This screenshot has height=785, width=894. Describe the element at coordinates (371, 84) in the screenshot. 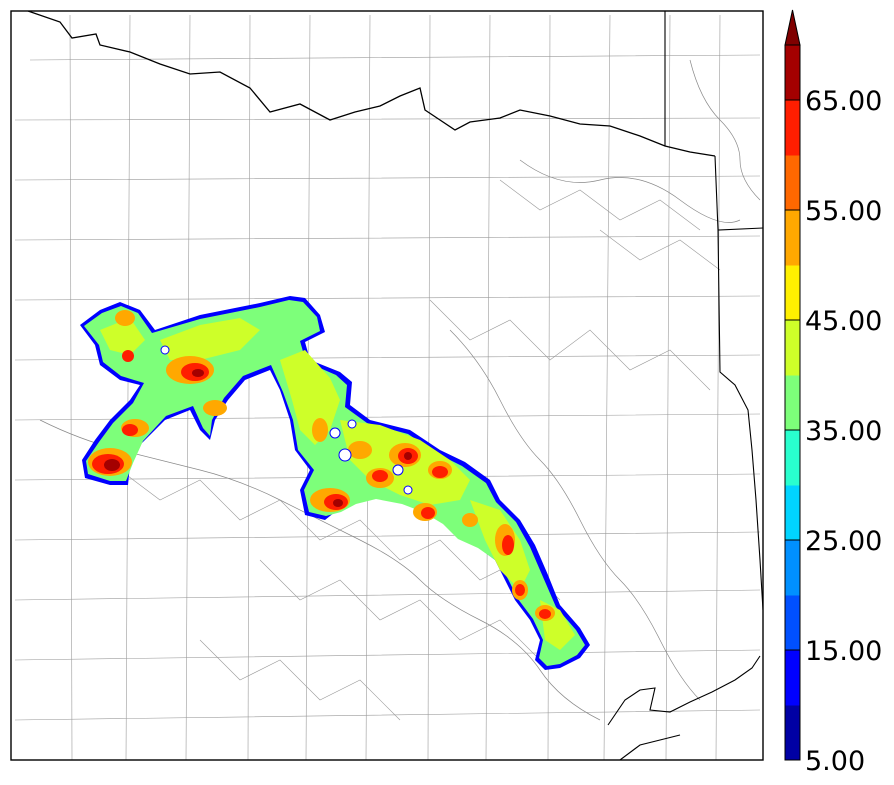

I see `state-boundary-red-river` at that location.